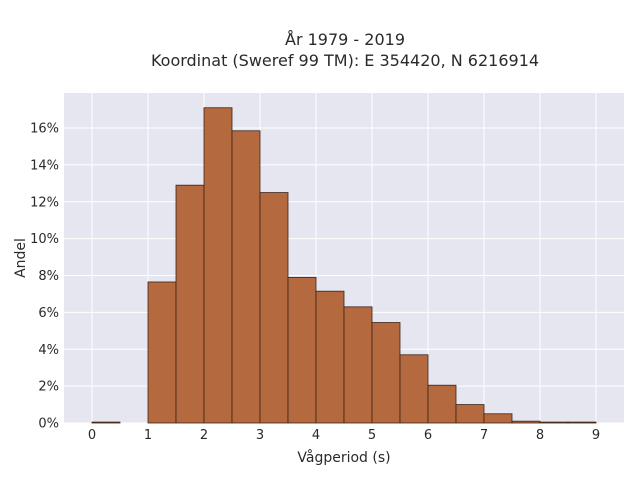  Describe the element at coordinates (48, 387) in the screenshot. I see `y-tick-label: 2%` at that location.